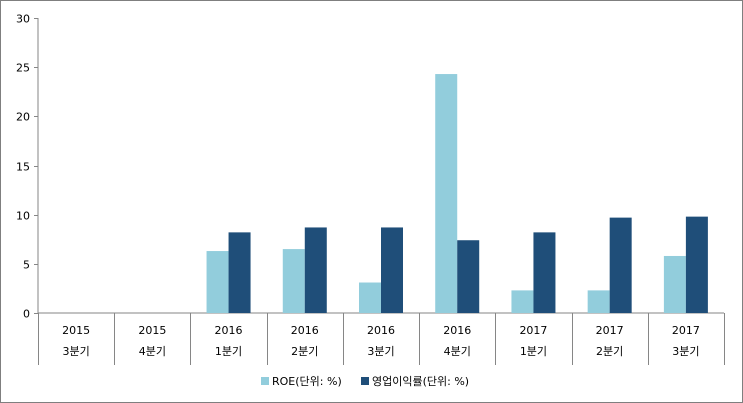 This screenshot has height=403, width=743. Describe the element at coordinates (23, 117) in the screenshot. I see `y-tick-label: 20` at that location.